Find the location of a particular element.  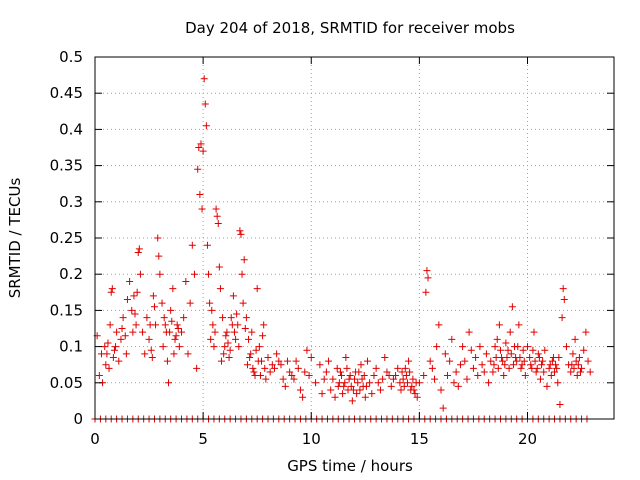

y-tick-label: 0.45 is located at coordinates (66, 93).